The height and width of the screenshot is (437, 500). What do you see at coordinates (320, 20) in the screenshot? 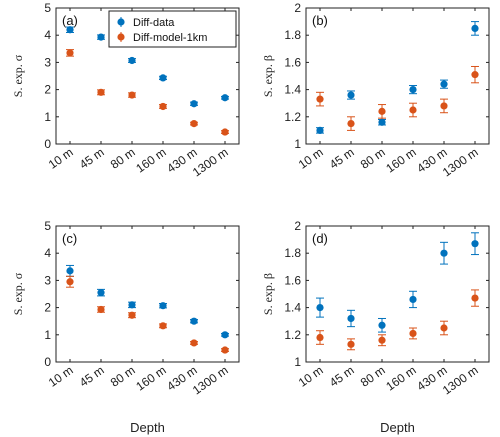
I see `panel-label: (b)` at bounding box center [320, 20].